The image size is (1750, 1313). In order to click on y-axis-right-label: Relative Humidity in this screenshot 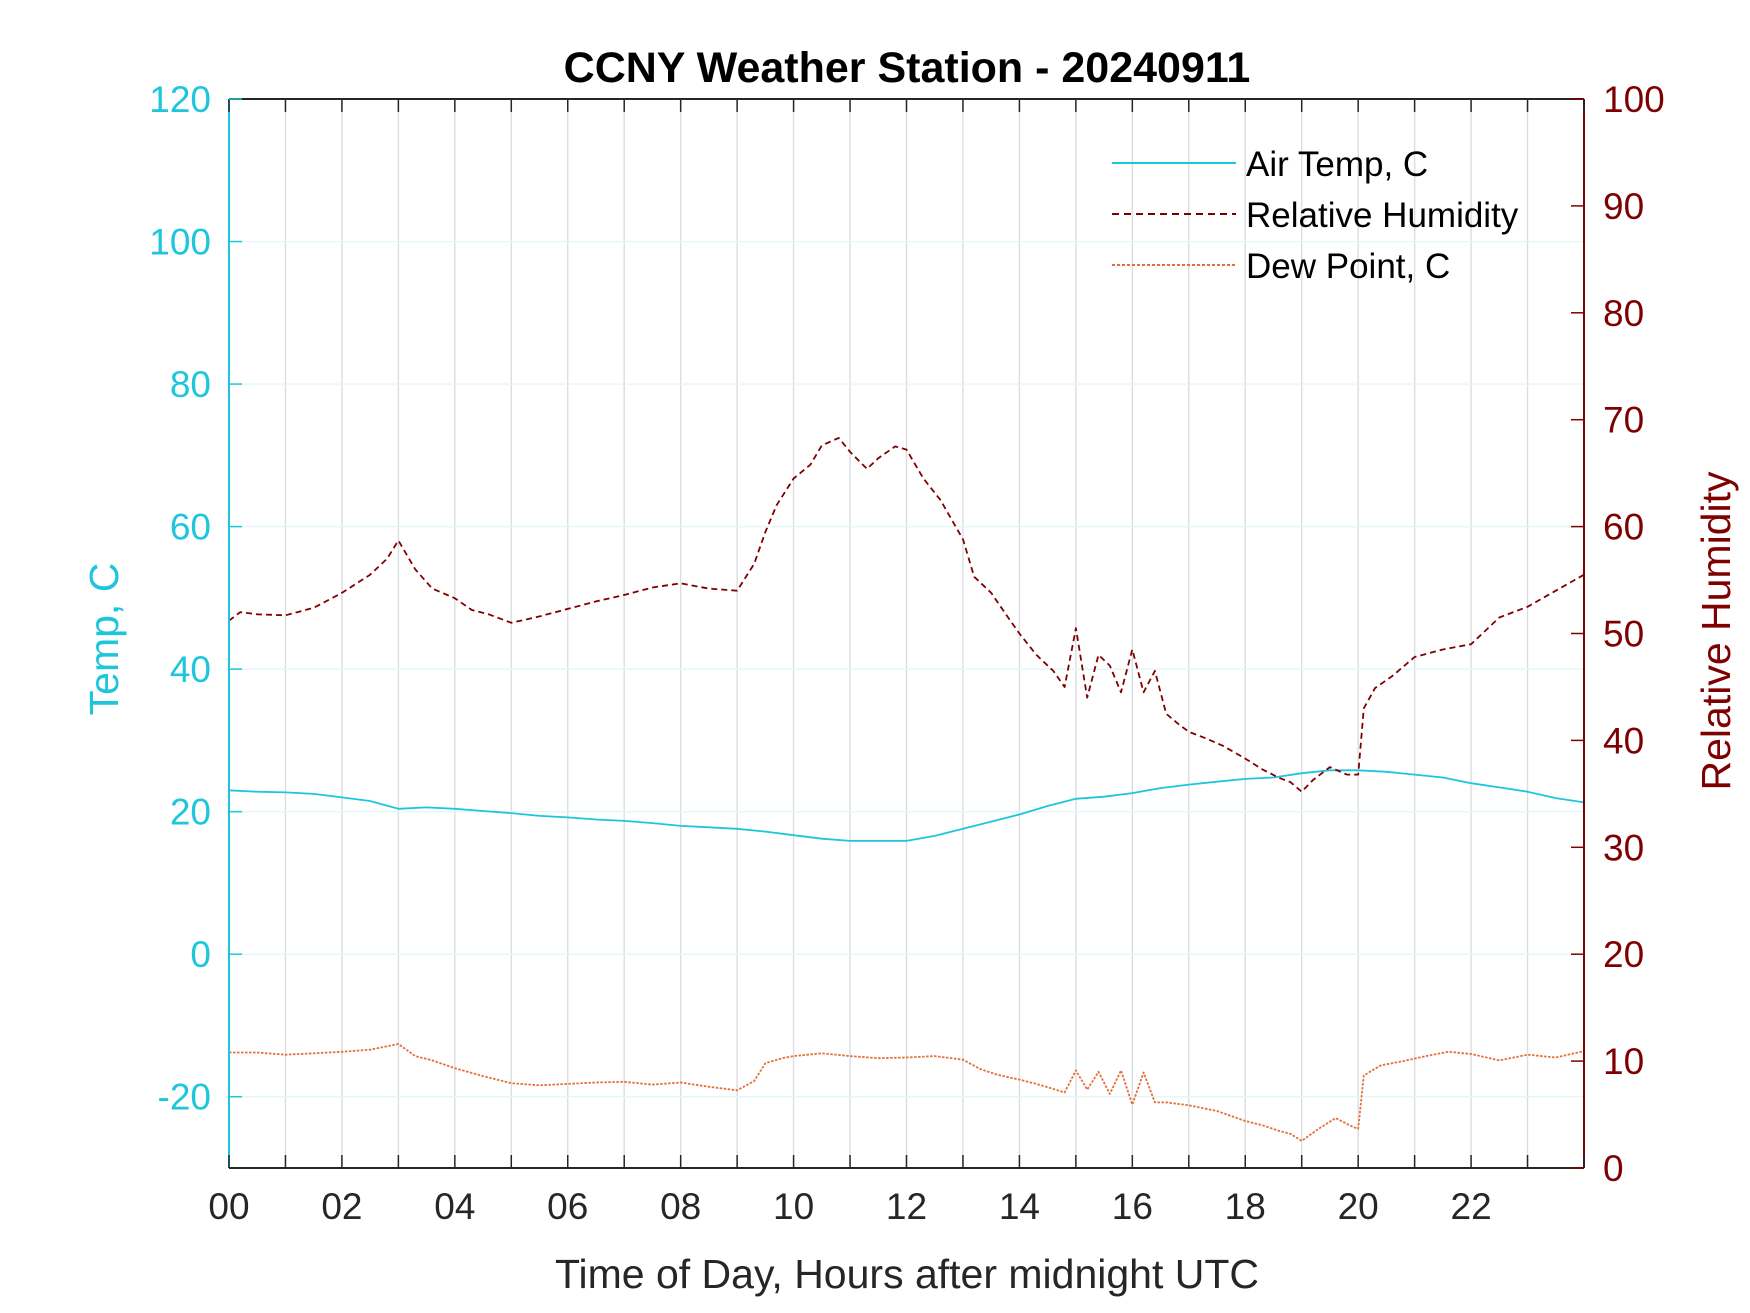, I will do `click(1716, 630)`.